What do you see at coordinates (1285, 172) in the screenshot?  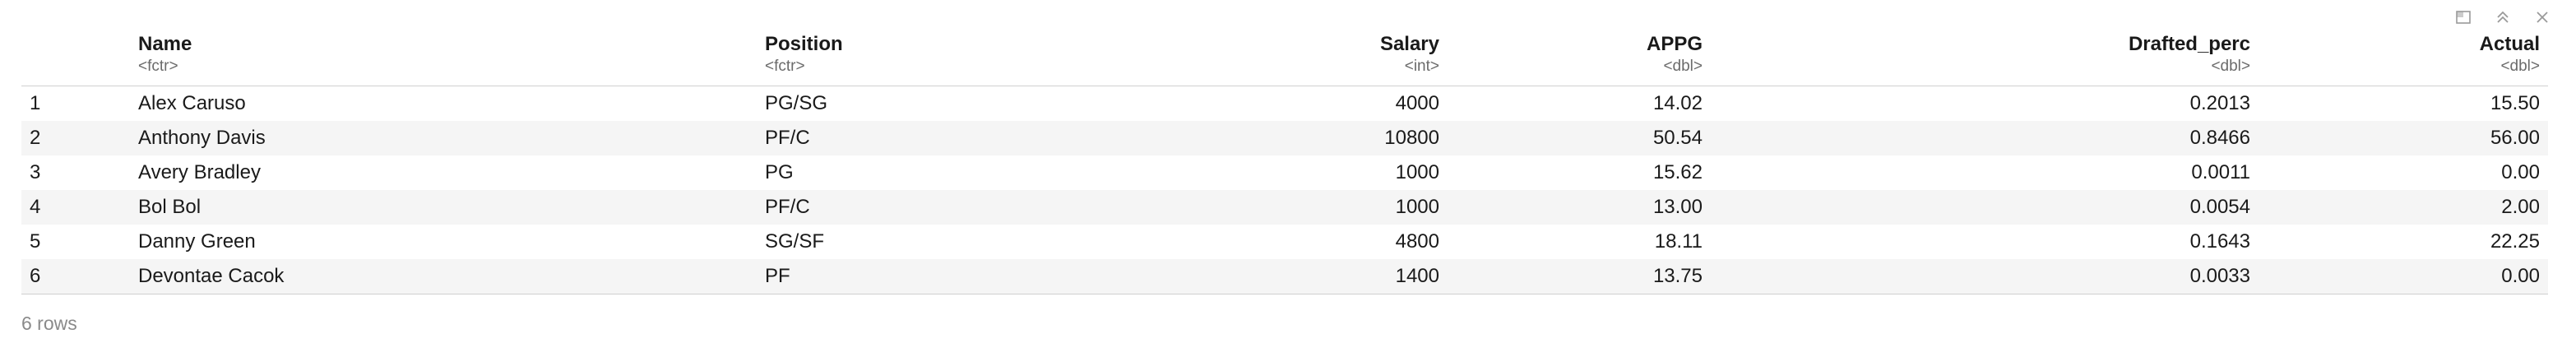 I see `table-row: 3 Avery Bradley PG 1000 15.62 0.0011 0.00` at bounding box center [1285, 172].